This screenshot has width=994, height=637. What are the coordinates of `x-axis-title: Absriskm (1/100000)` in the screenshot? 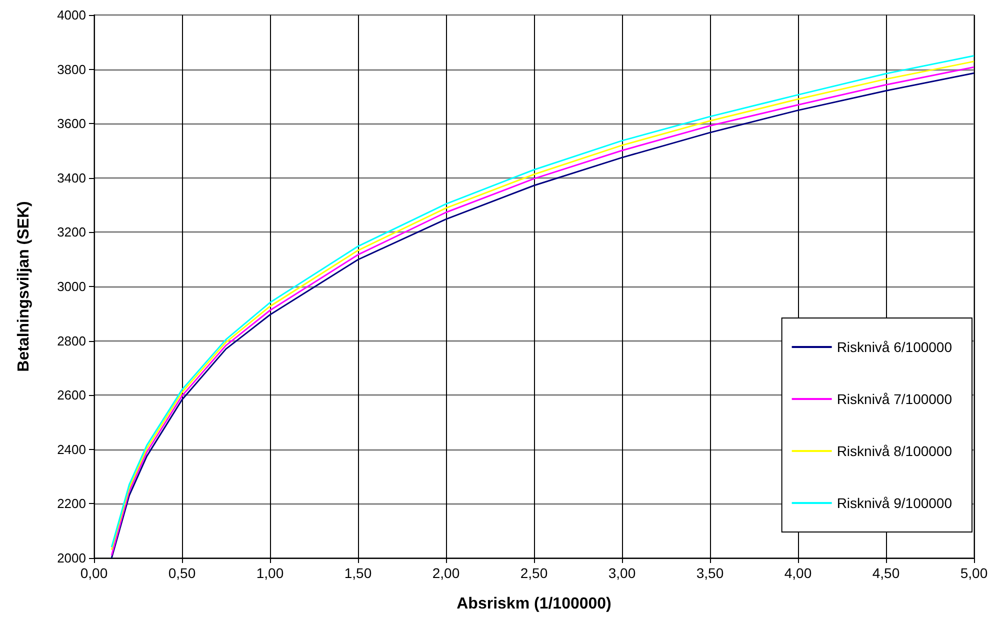 It's located at (534, 604).